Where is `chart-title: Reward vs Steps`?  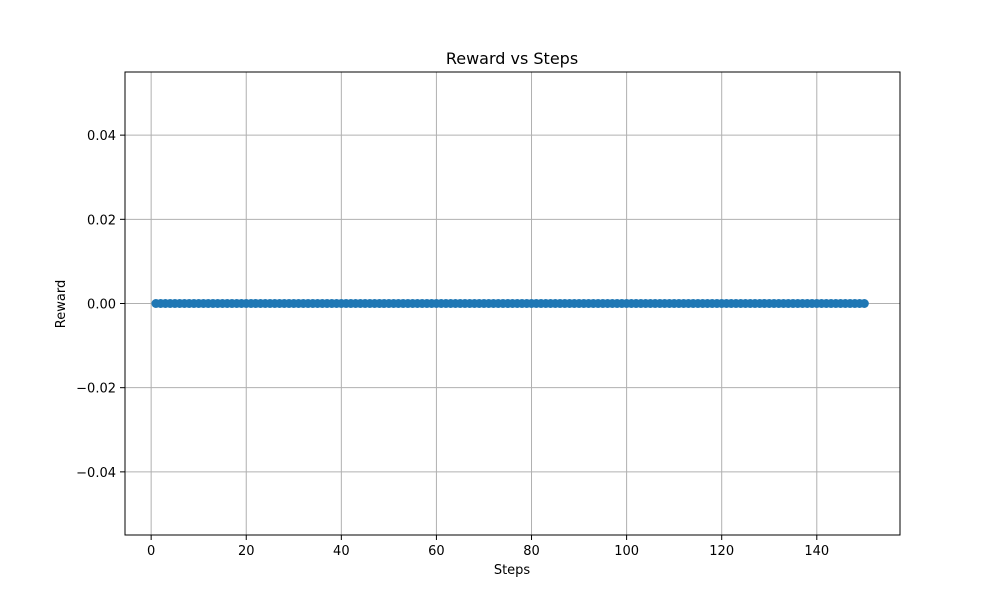 chart-title: Reward vs Steps is located at coordinates (512, 58).